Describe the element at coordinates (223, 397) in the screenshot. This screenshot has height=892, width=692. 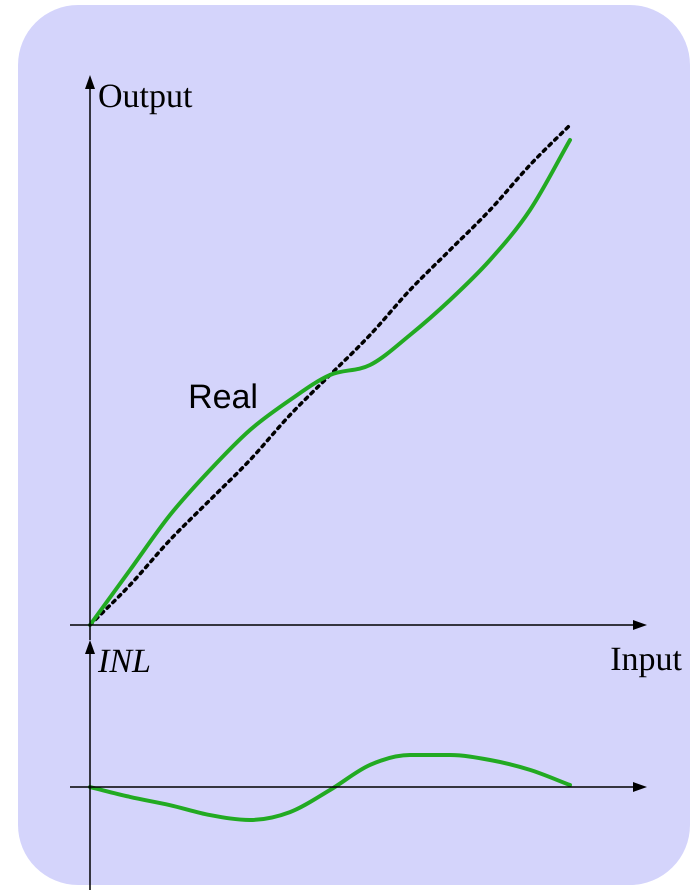
I see `series-label: Real` at that location.